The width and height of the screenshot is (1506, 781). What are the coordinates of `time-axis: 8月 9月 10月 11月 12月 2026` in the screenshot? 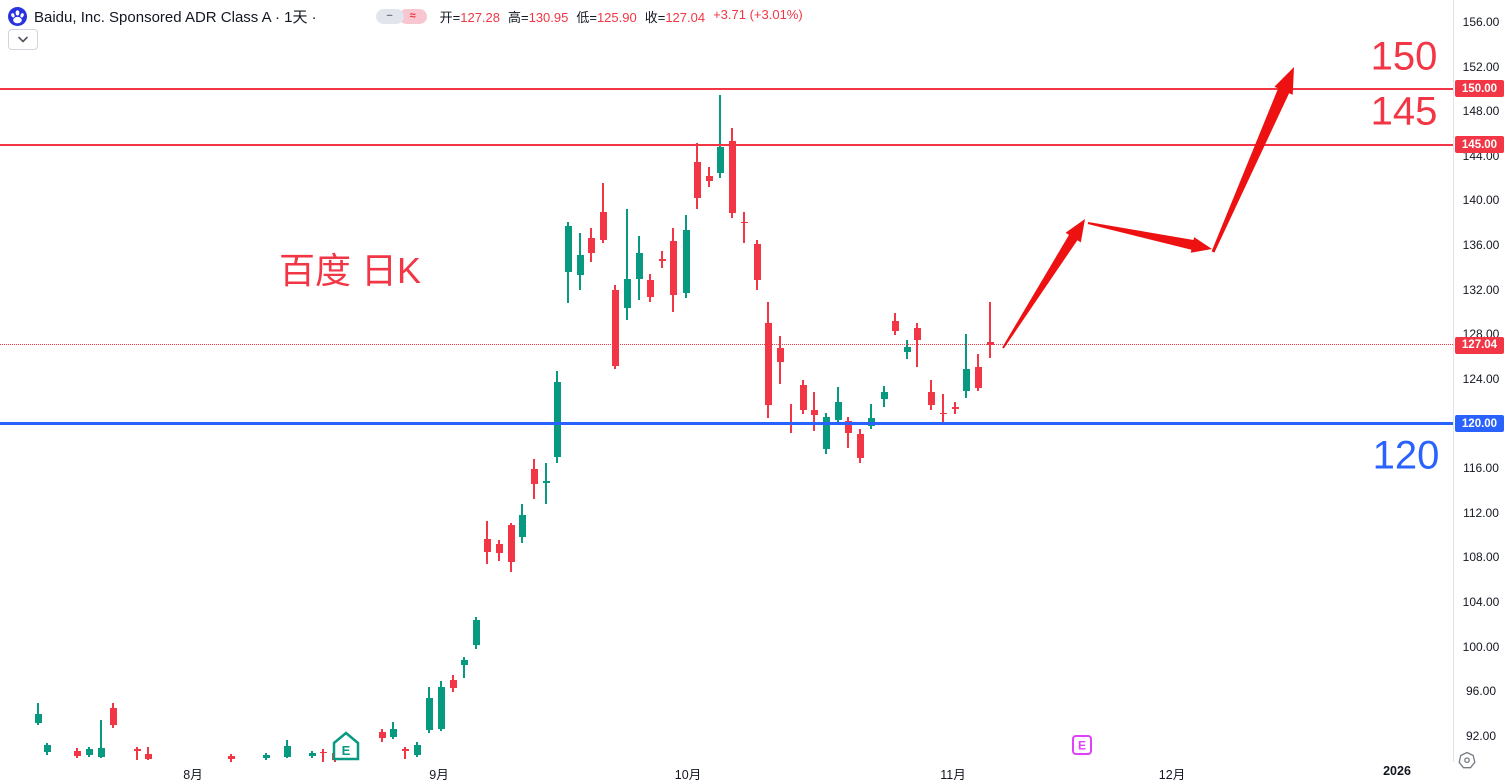 It's located at (753, 771).